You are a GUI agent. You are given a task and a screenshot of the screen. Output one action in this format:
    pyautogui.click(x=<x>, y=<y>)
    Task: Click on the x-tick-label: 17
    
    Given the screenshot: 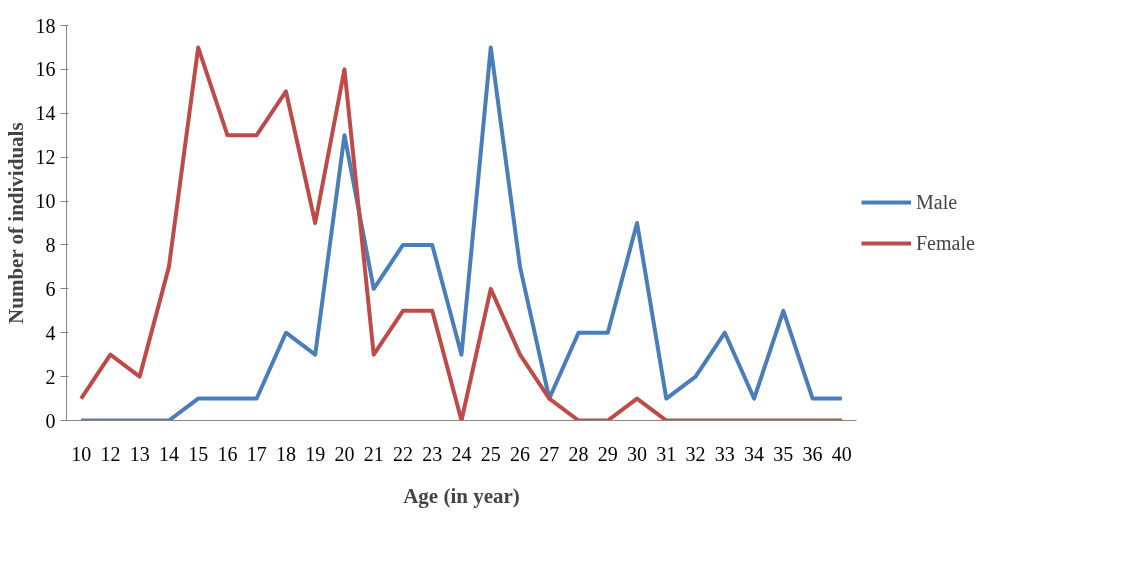 What is the action you would take?
    pyautogui.click(x=256, y=453)
    